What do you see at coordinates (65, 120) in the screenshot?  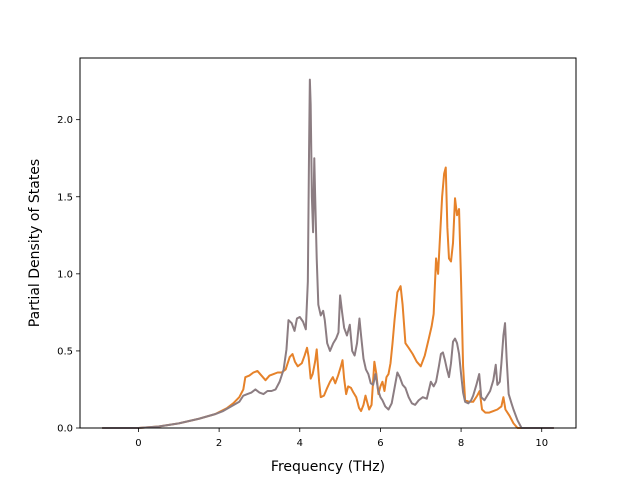 I see `y-tick-label: 2.0` at bounding box center [65, 120].